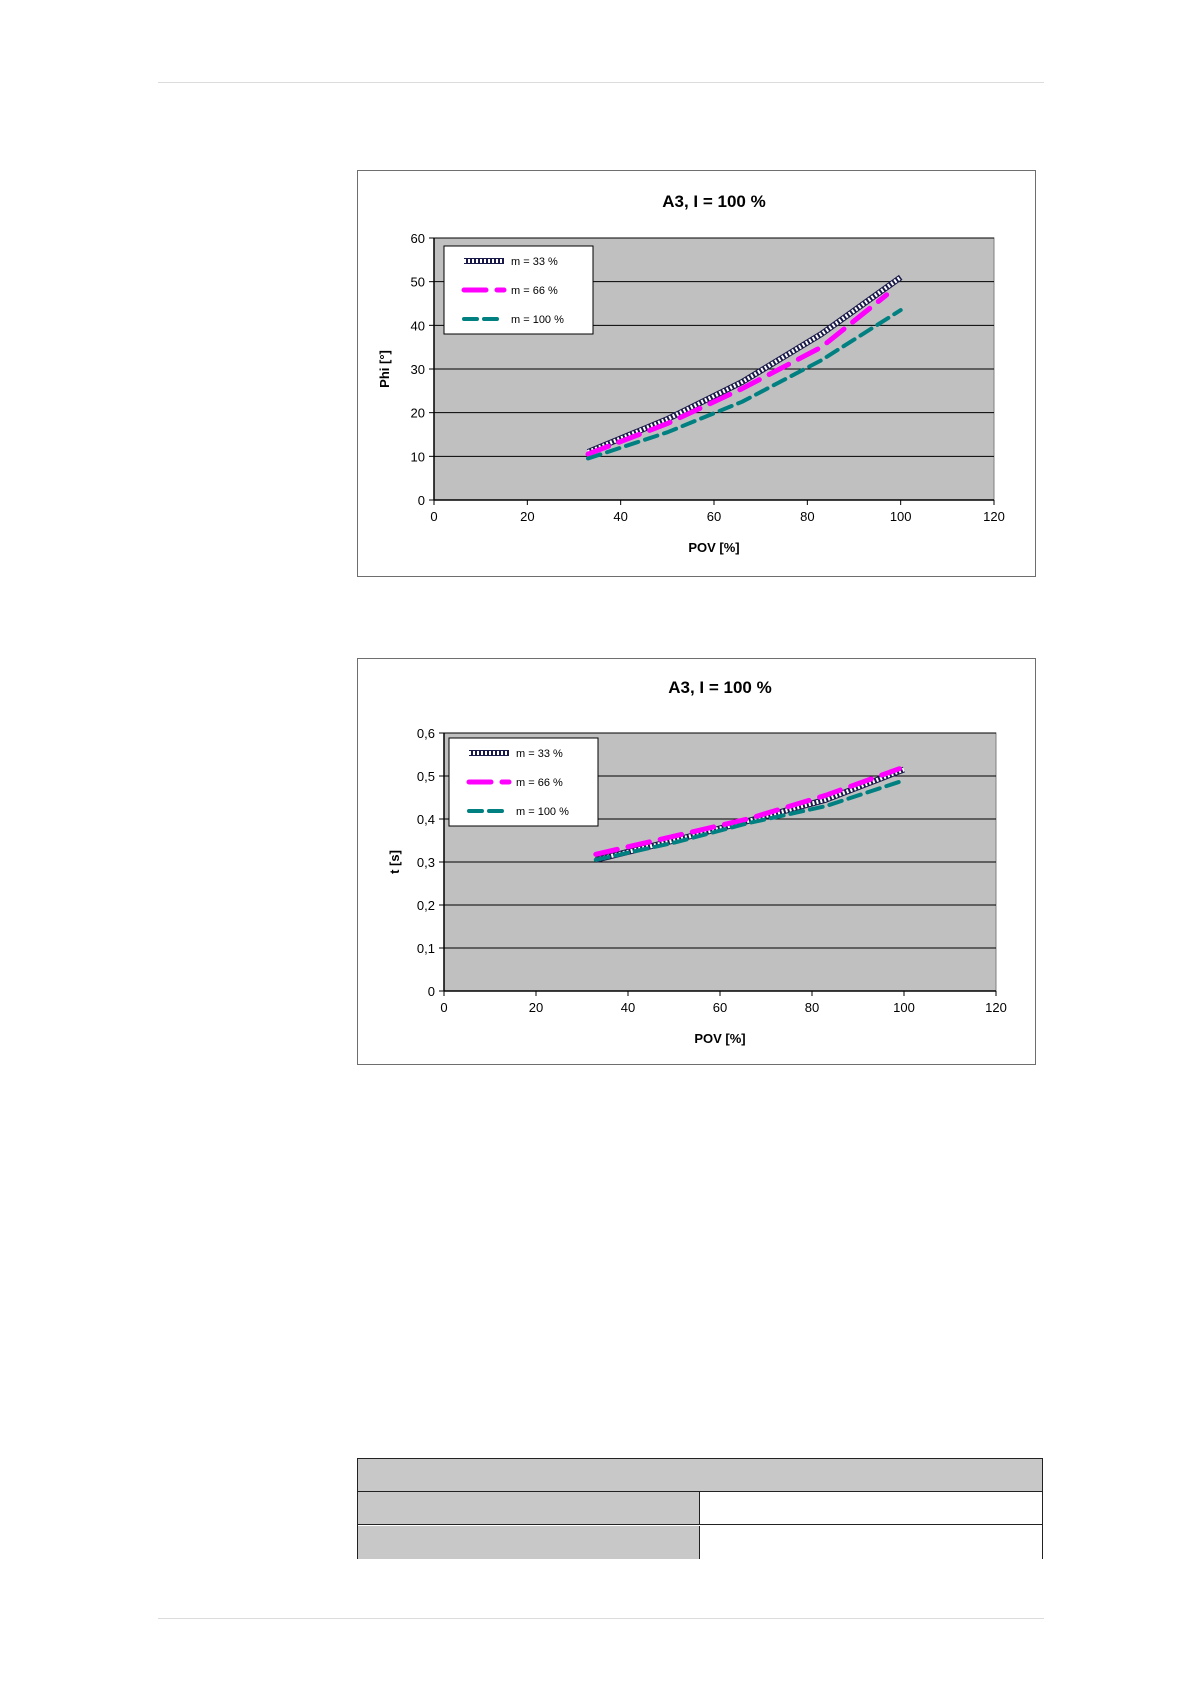 The image size is (1191, 1684). Describe the element at coordinates (426, 862) in the screenshot. I see `y-tick-label: 0,3` at that location.